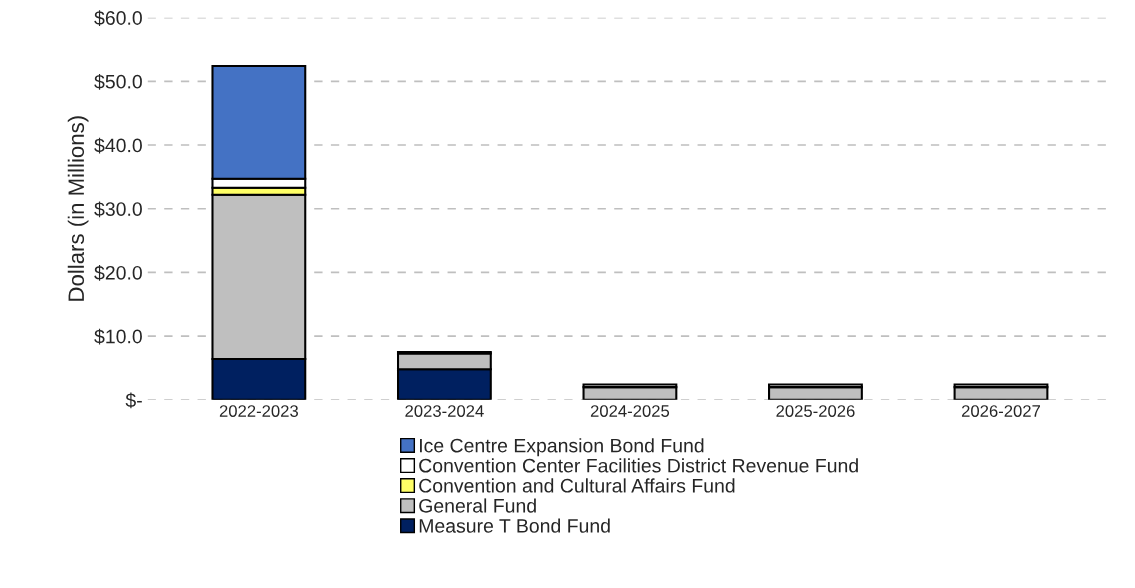 This screenshot has height=588, width=1135. I want to click on legend-label: Ice Centre Expansion Bond Fund, so click(562, 447).